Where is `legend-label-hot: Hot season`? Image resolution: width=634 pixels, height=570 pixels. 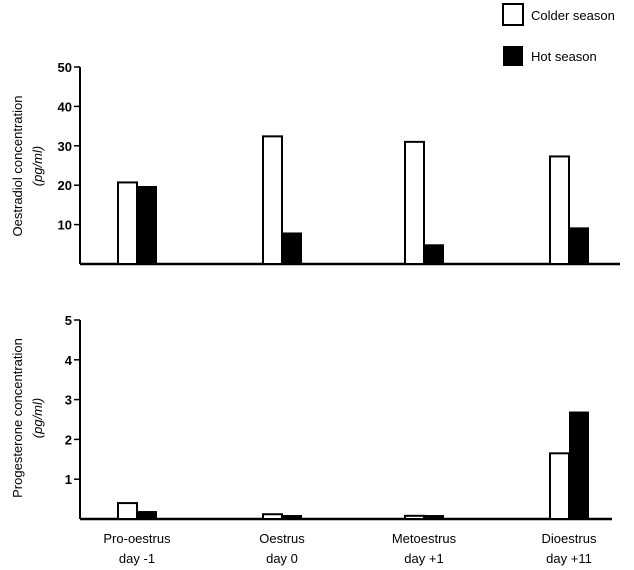
legend-label-hot: Hot season is located at coordinates (564, 56).